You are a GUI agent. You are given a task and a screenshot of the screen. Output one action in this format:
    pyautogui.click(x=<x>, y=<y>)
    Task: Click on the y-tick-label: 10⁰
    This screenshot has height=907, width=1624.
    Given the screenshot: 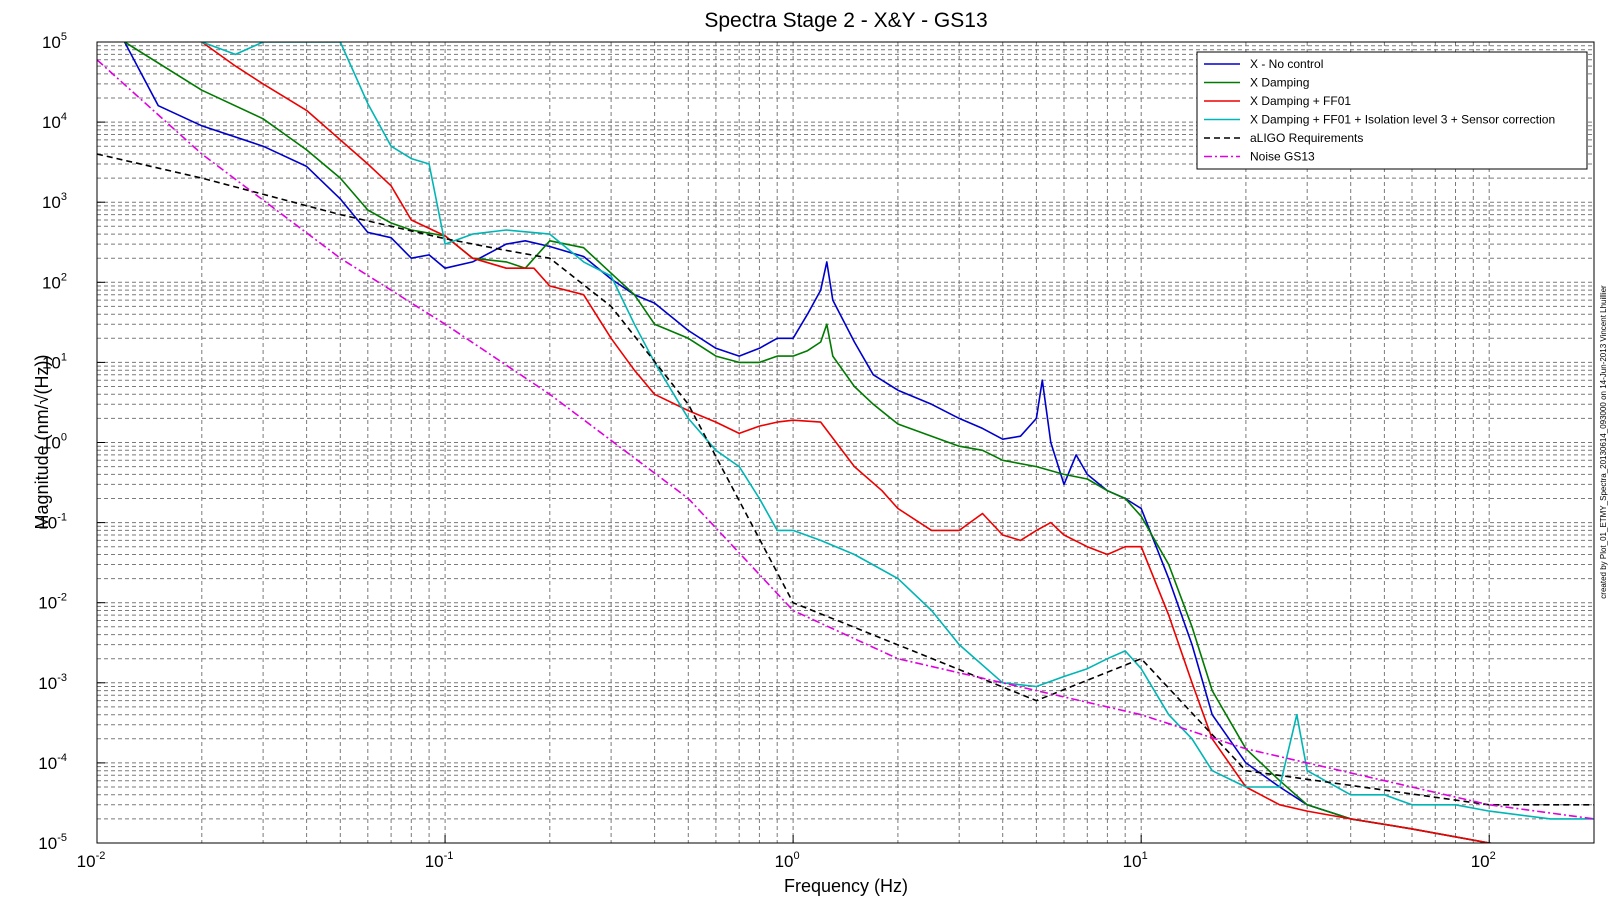 What is the action you would take?
    pyautogui.click(x=54, y=442)
    